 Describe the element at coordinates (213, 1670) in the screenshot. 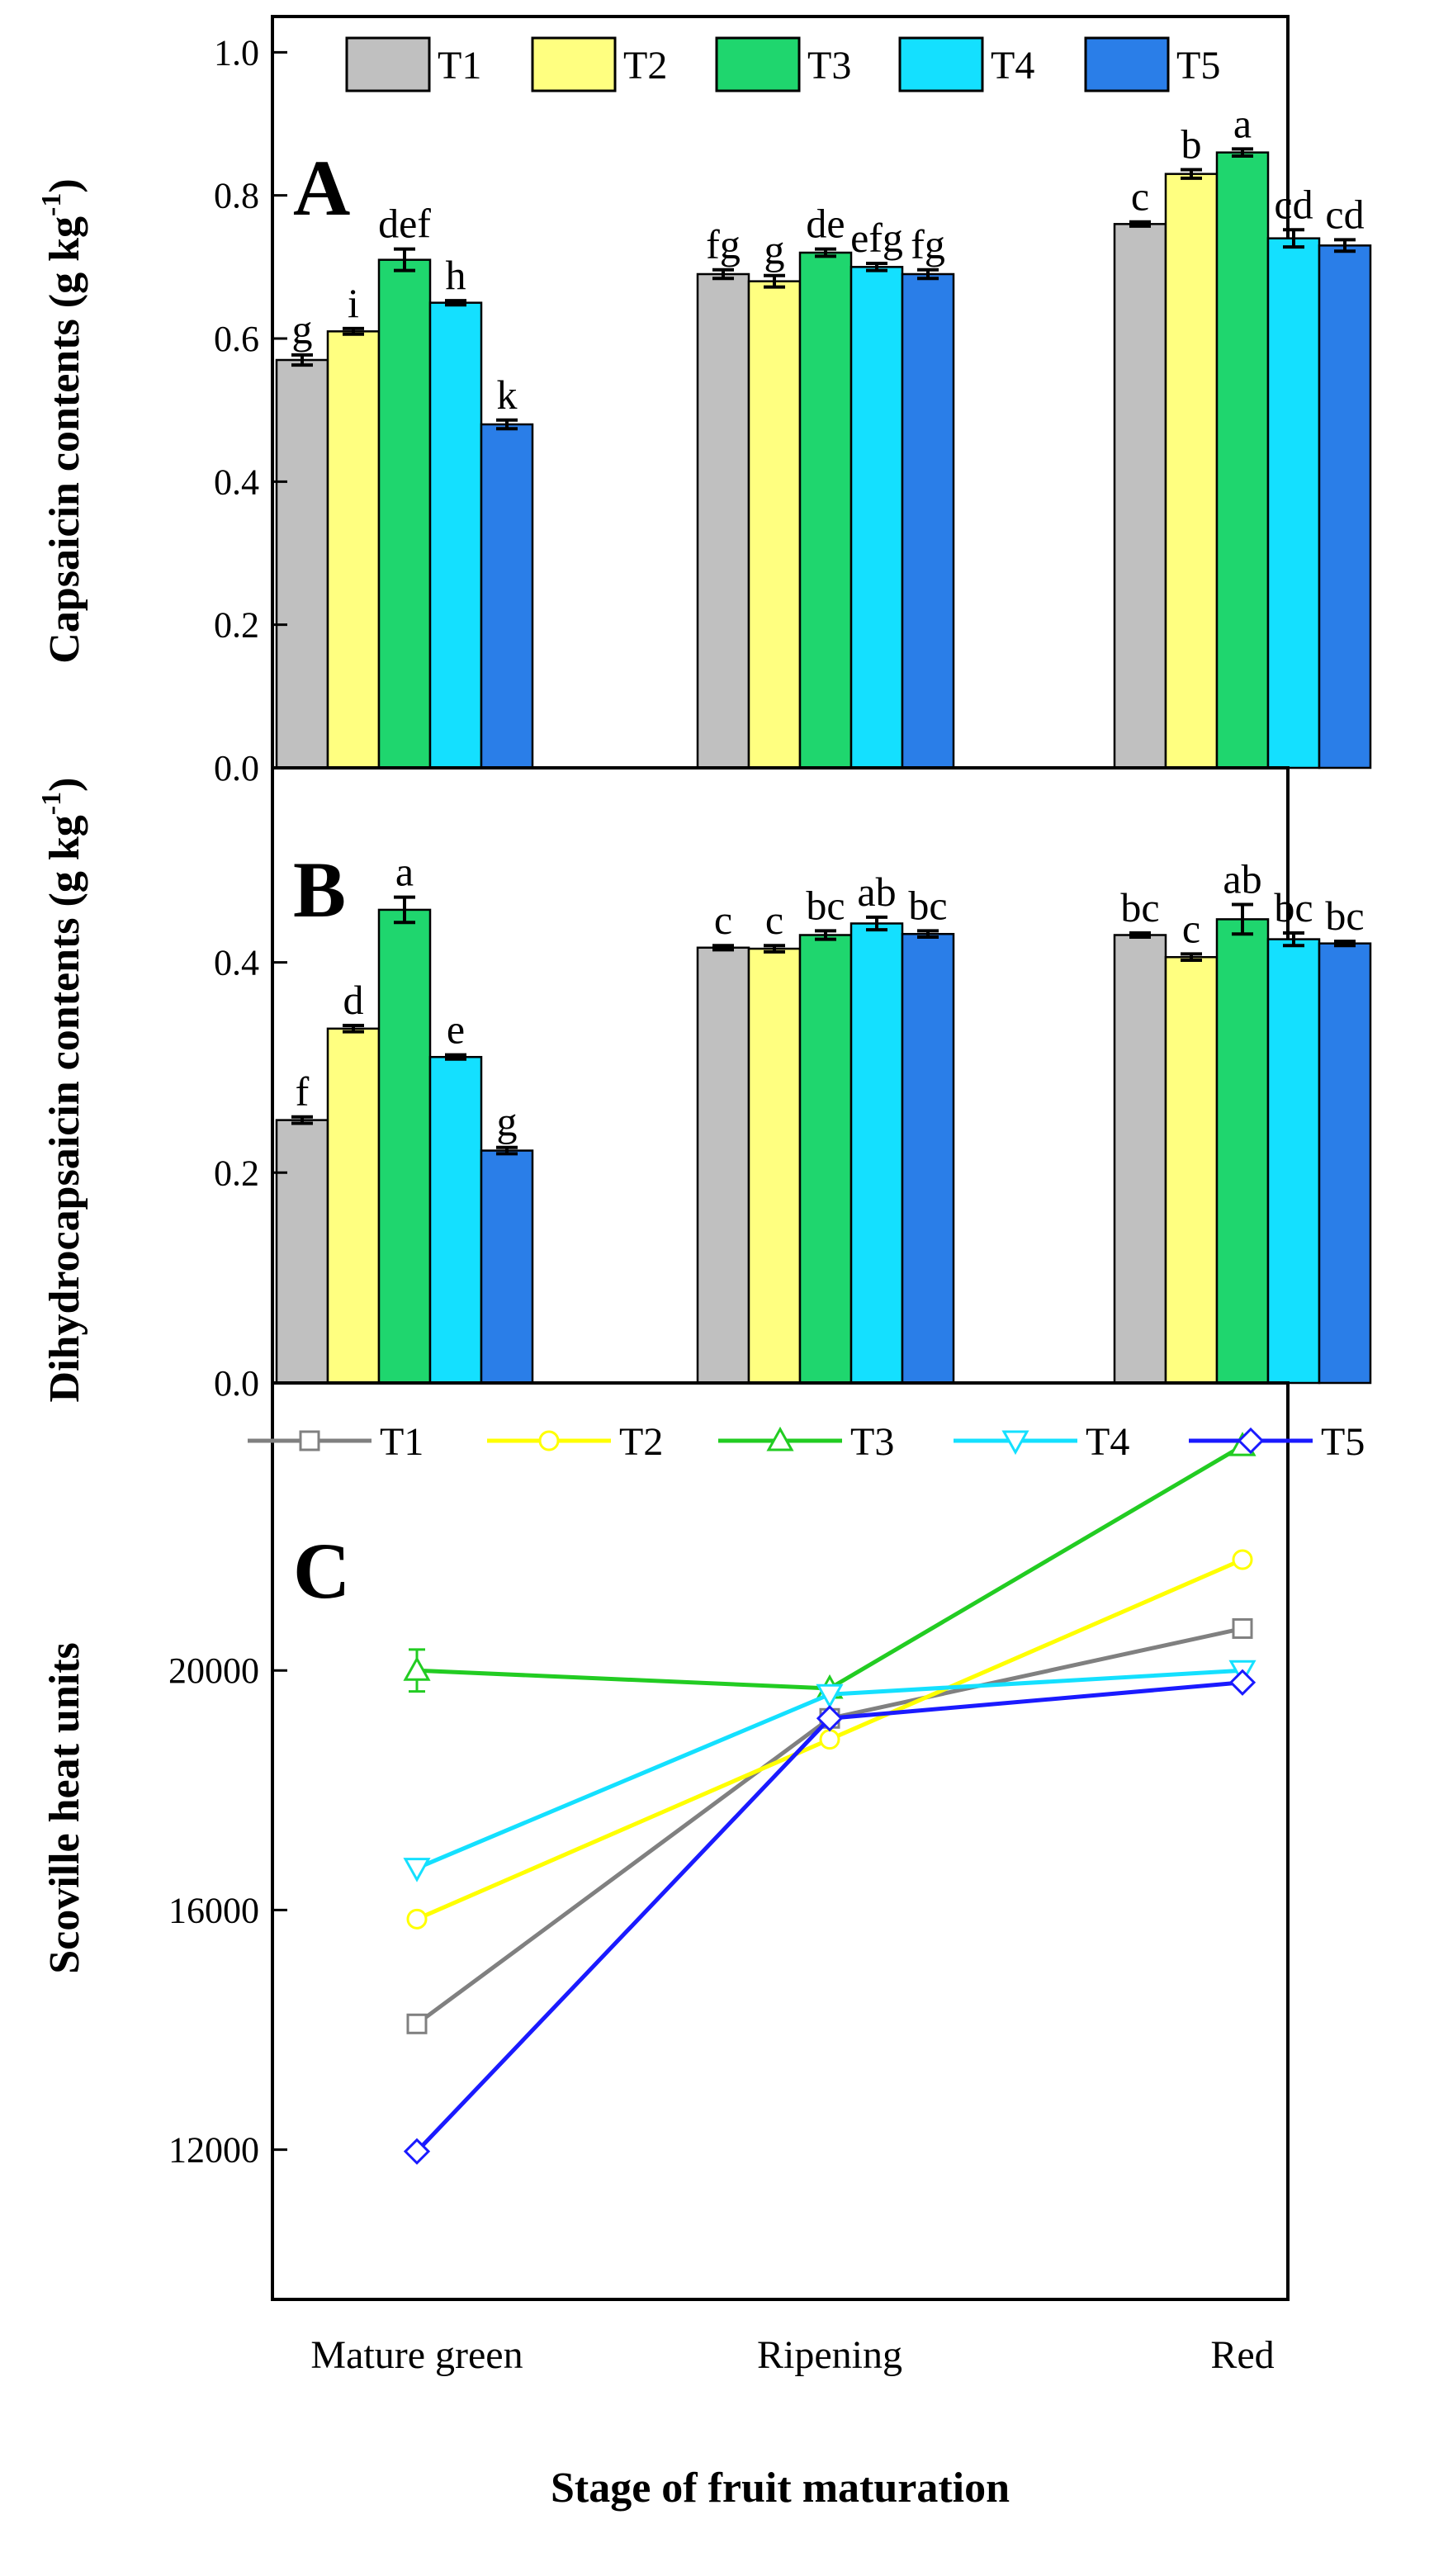

I see `panel-c-ytick-label: 20000` at that location.